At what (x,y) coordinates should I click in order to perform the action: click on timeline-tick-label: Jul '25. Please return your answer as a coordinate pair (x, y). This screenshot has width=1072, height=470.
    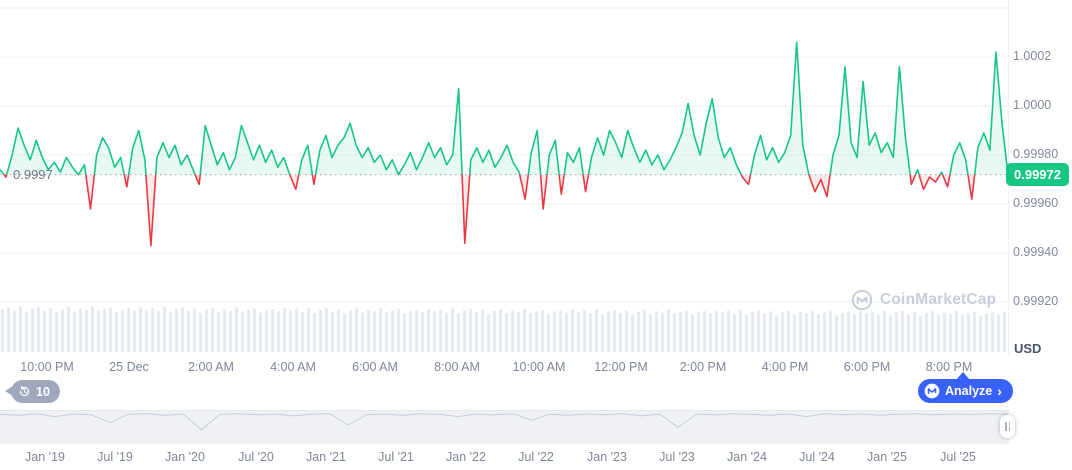
    Looking at the image, I should click on (958, 457).